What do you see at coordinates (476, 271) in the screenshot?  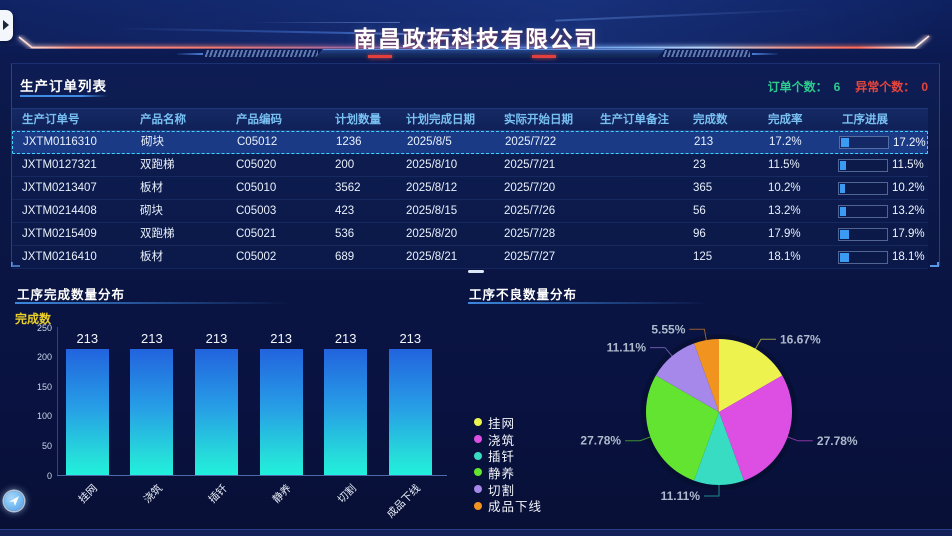 I see `table-scrollbar-thumb` at bounding box center [476, 271].